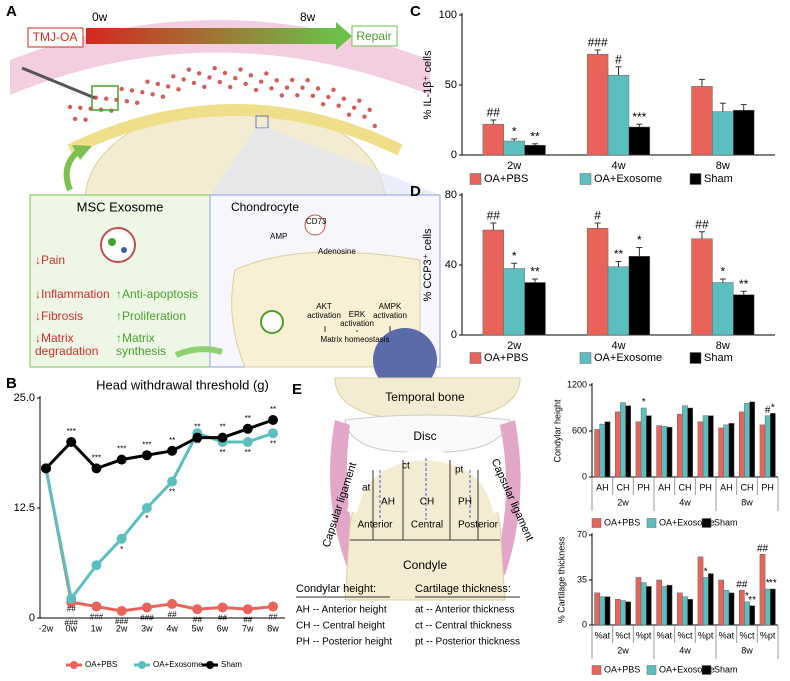 Image resolution: width=790 pixels, height=681 pixels. What do you see at coordinates (71, 431) in the screenshot?
I see `significance-mark: ***` at bounding box center [71, 431].